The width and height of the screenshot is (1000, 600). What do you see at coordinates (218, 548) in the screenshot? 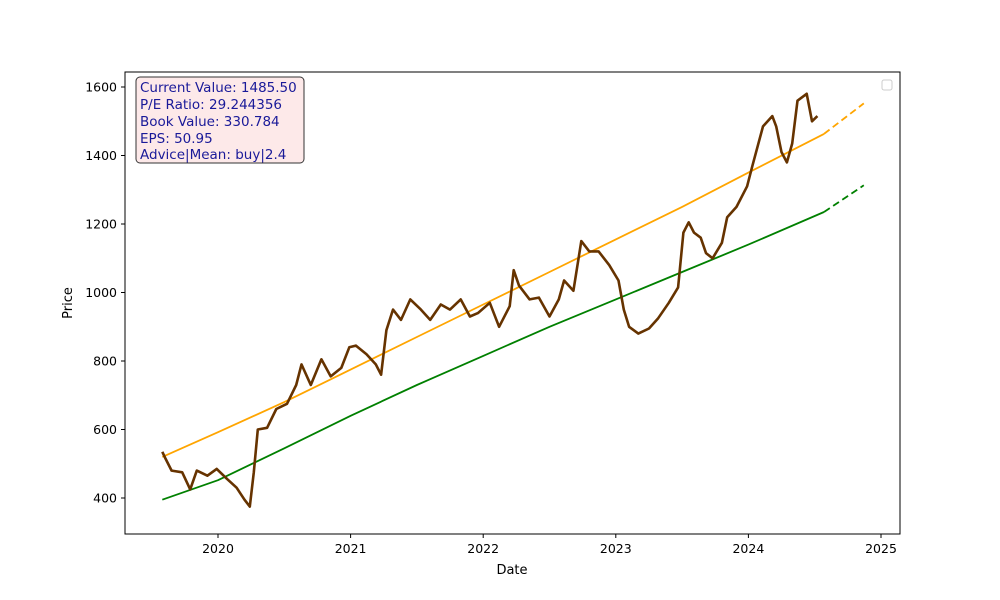
I see `x-tick-label: 2020` at bounding box center [218, 548].